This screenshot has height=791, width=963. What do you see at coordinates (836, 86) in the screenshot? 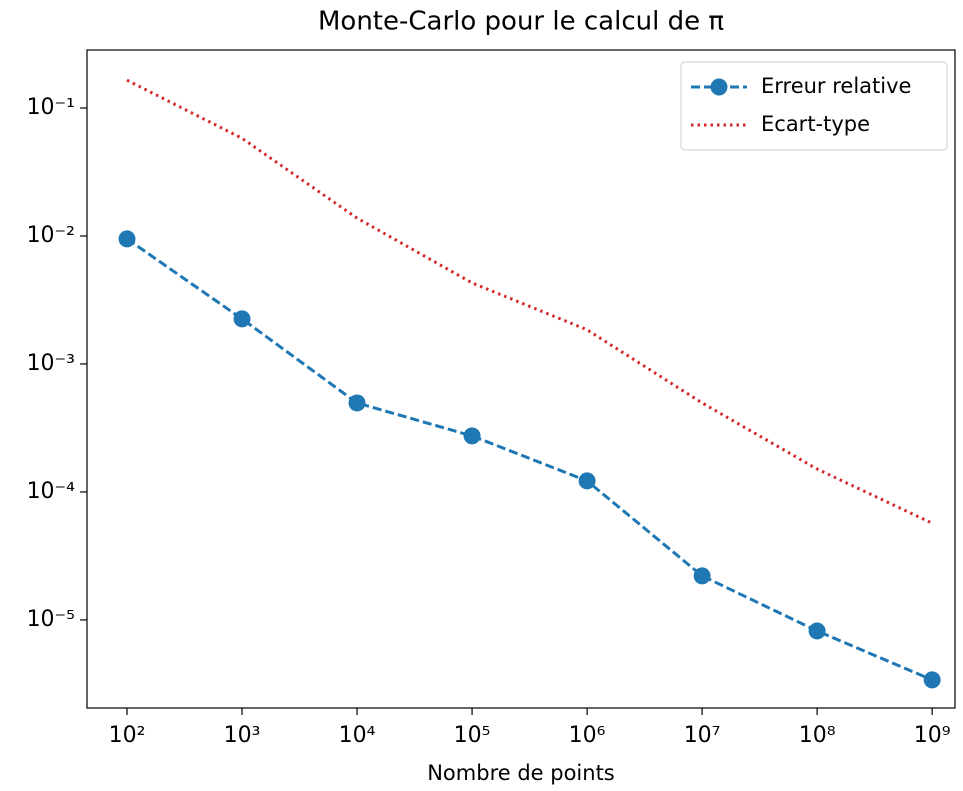
I see `legend-label: Erreur relative` at bounding box center [836, 86].